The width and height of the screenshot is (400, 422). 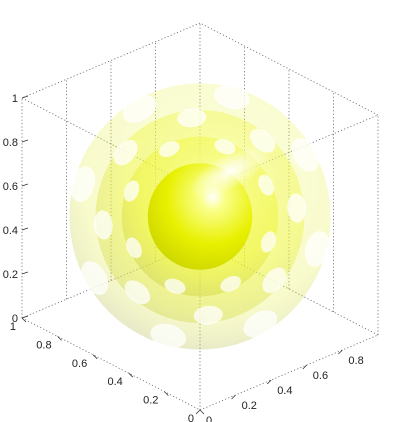 What do you see at coordinates (230, 171) in the screenshot?
I see `specular-highlight` at bounding box center [230, 171].